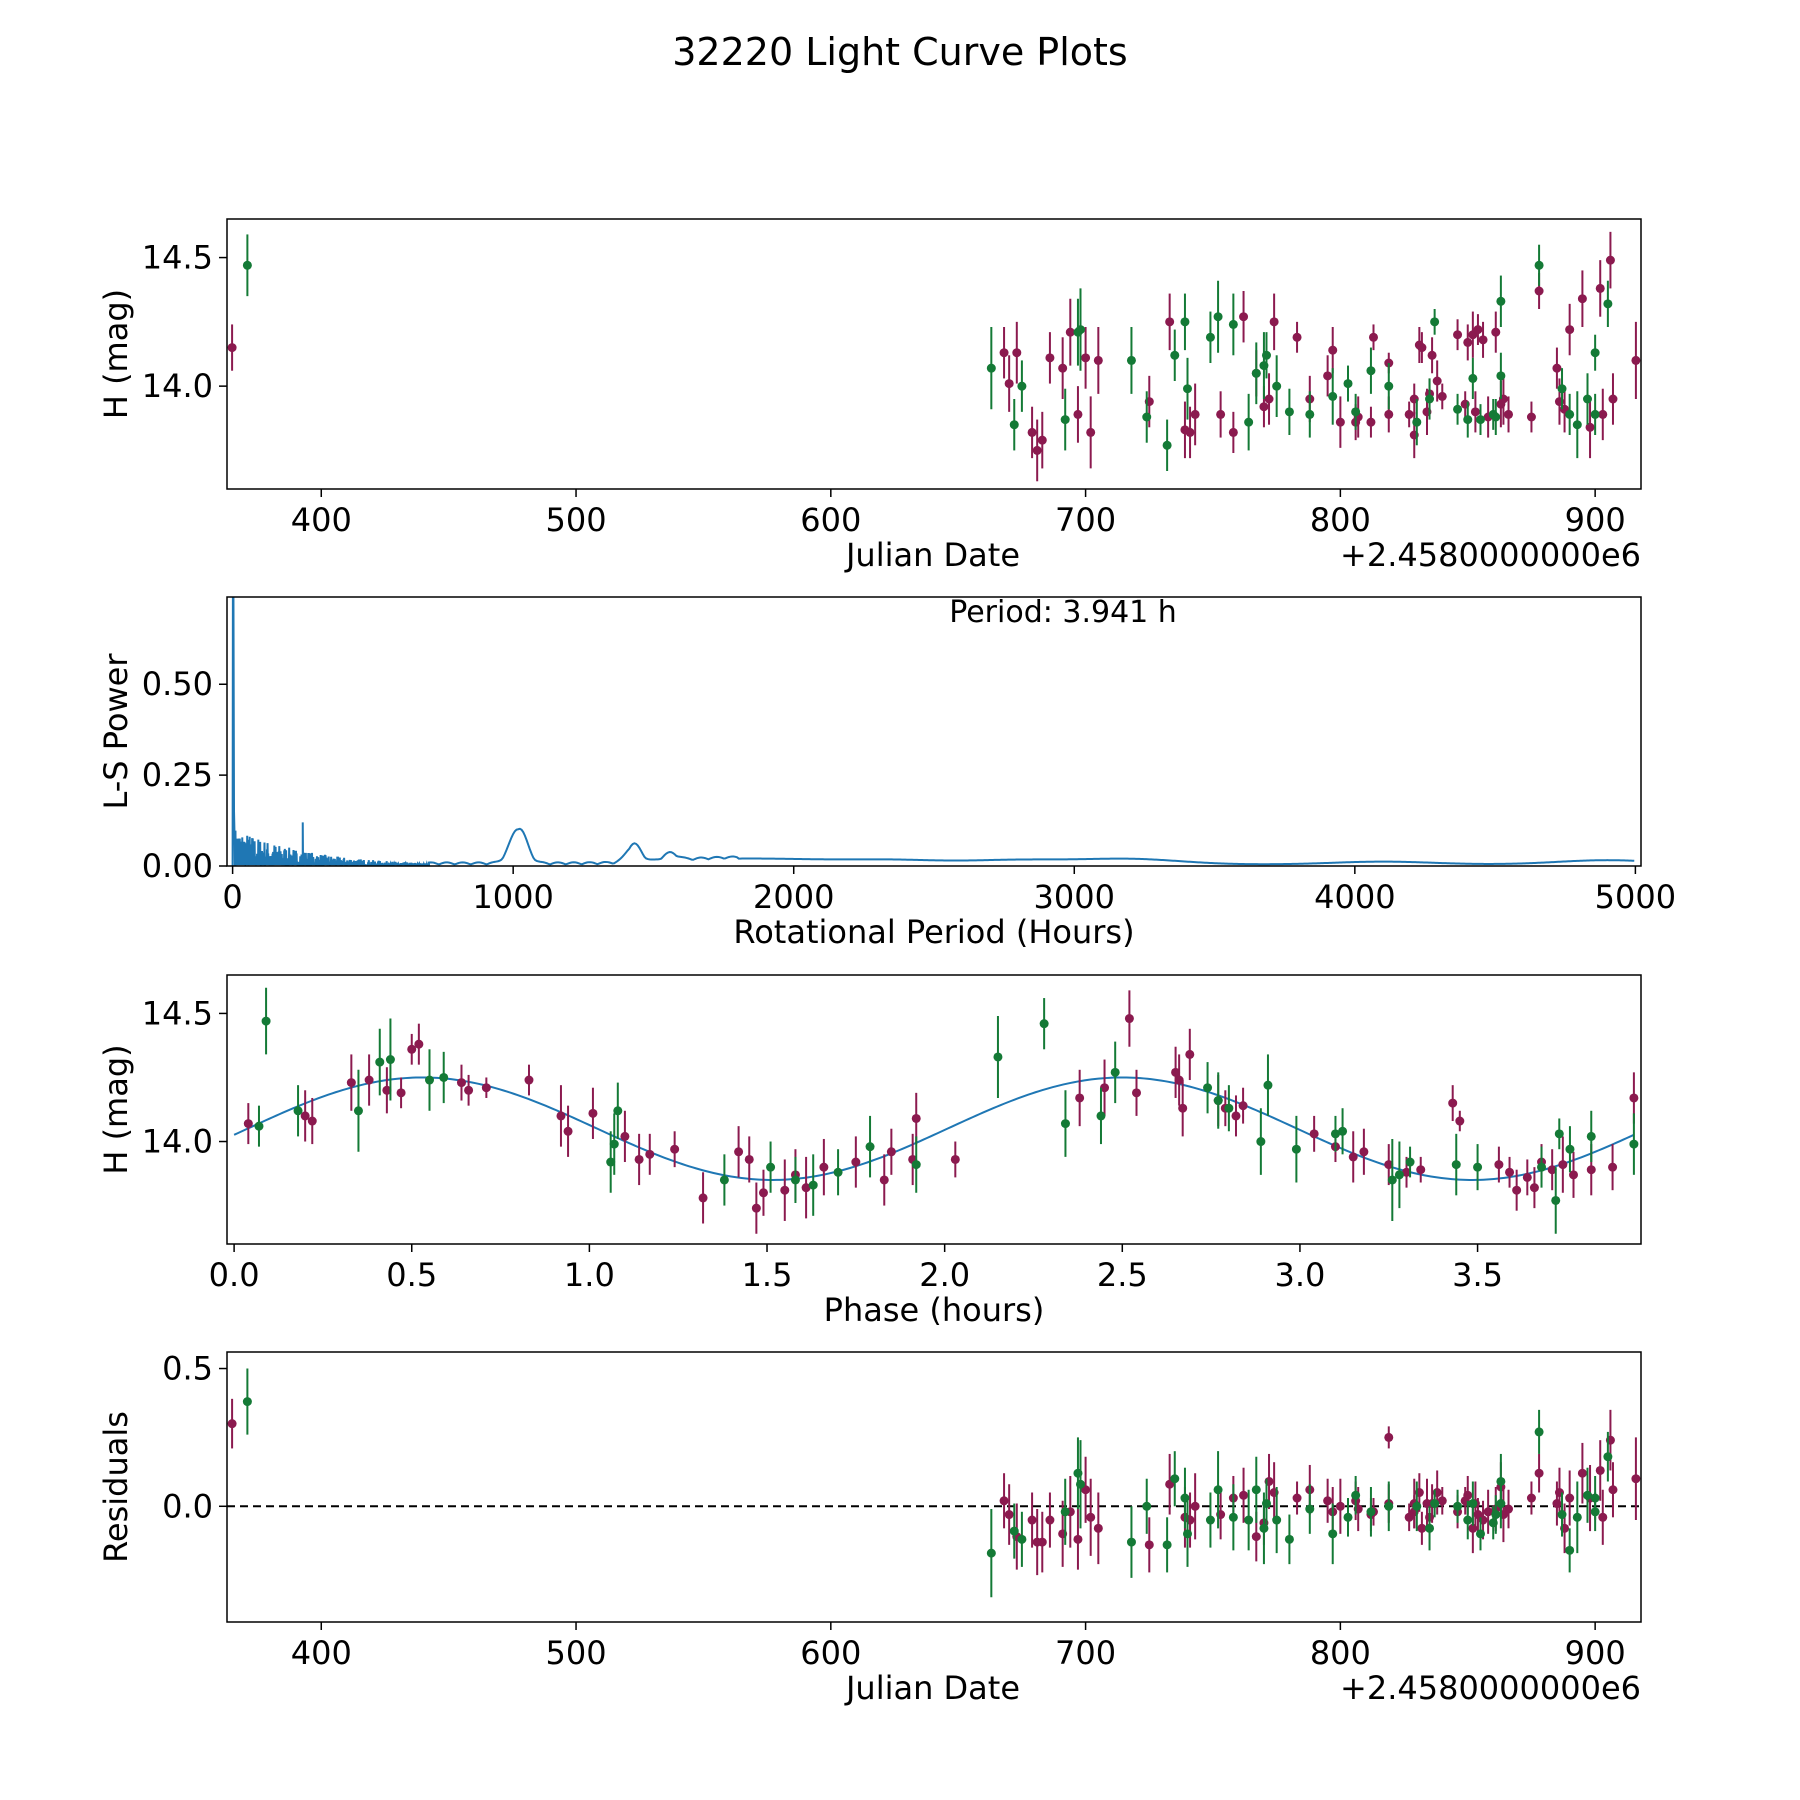 The width and height of the screenshot is (1800, 1800). Describe the element at coordinates (177, 258) in the screenshot. I see `lc-ytick-label: 14.5` at that location.